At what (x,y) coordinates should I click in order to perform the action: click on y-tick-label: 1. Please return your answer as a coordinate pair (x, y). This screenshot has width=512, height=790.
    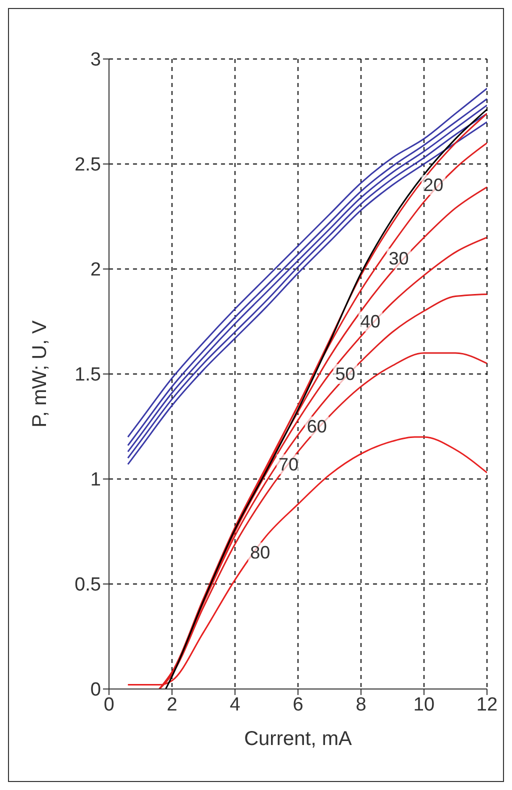
    Looking at the image, I should click on (95, 480).